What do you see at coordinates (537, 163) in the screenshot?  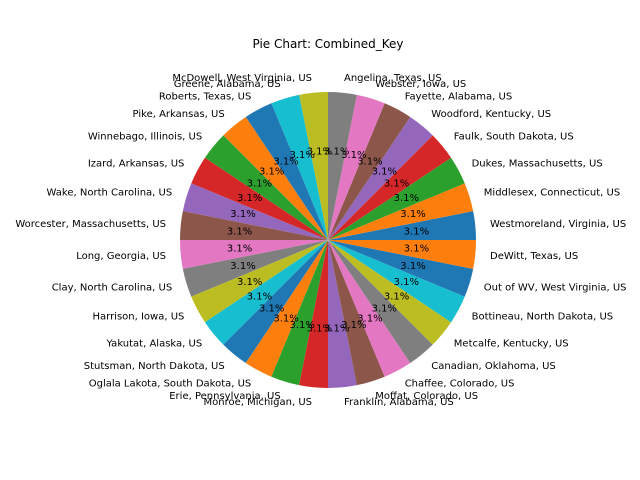 I see `slice-label: Dukes, Massachusetts, US` at bounding box center [537, 163].